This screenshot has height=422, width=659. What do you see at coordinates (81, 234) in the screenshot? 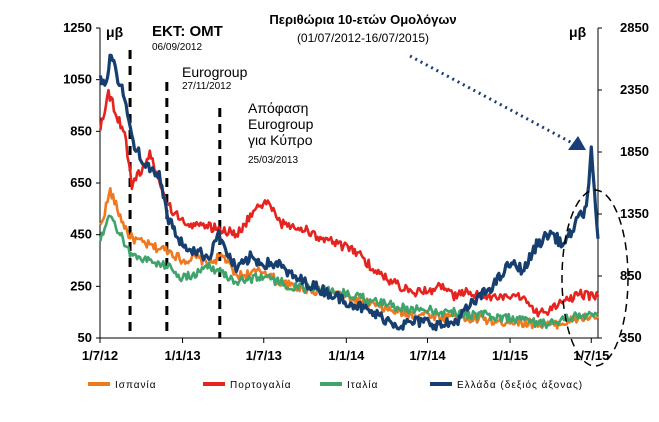
I see `left-tick-label: 450` at bounding box center [81, 234].